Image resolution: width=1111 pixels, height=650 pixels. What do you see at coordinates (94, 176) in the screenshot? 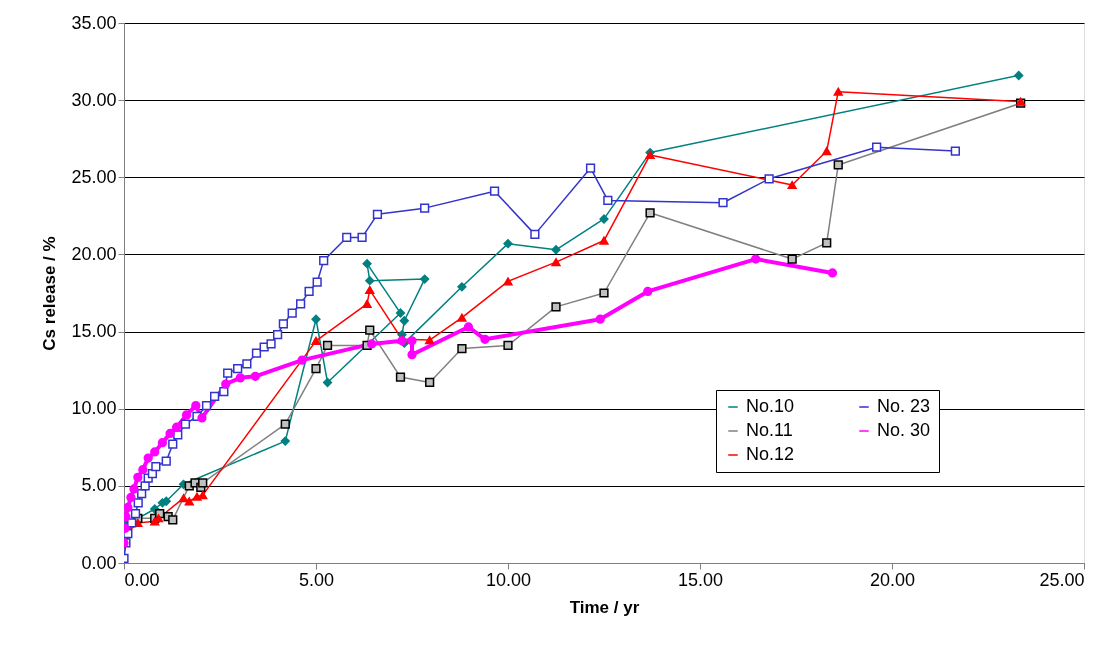
I see `y-tick-label: 25.00` at bounding box center [94, 176].